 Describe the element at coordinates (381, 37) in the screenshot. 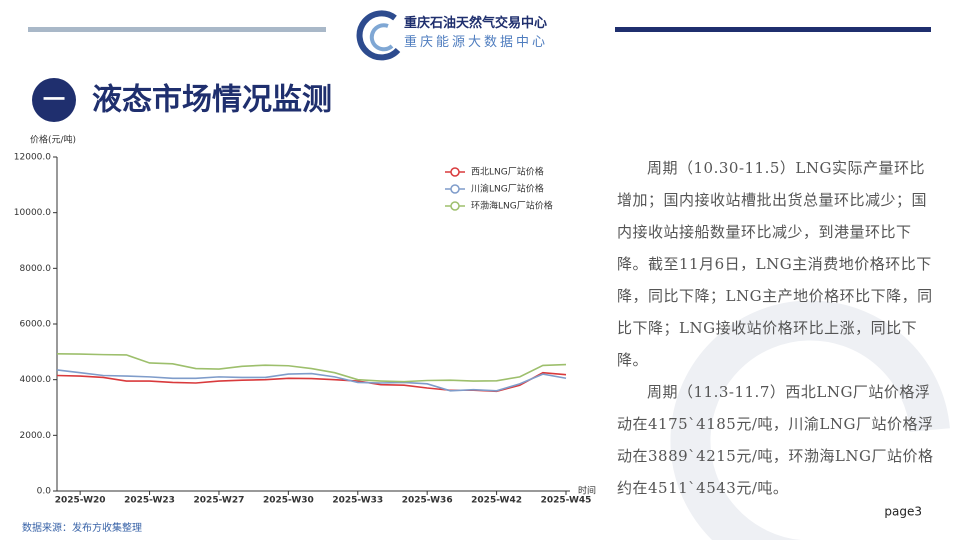

I see `logo-inner` at that location.